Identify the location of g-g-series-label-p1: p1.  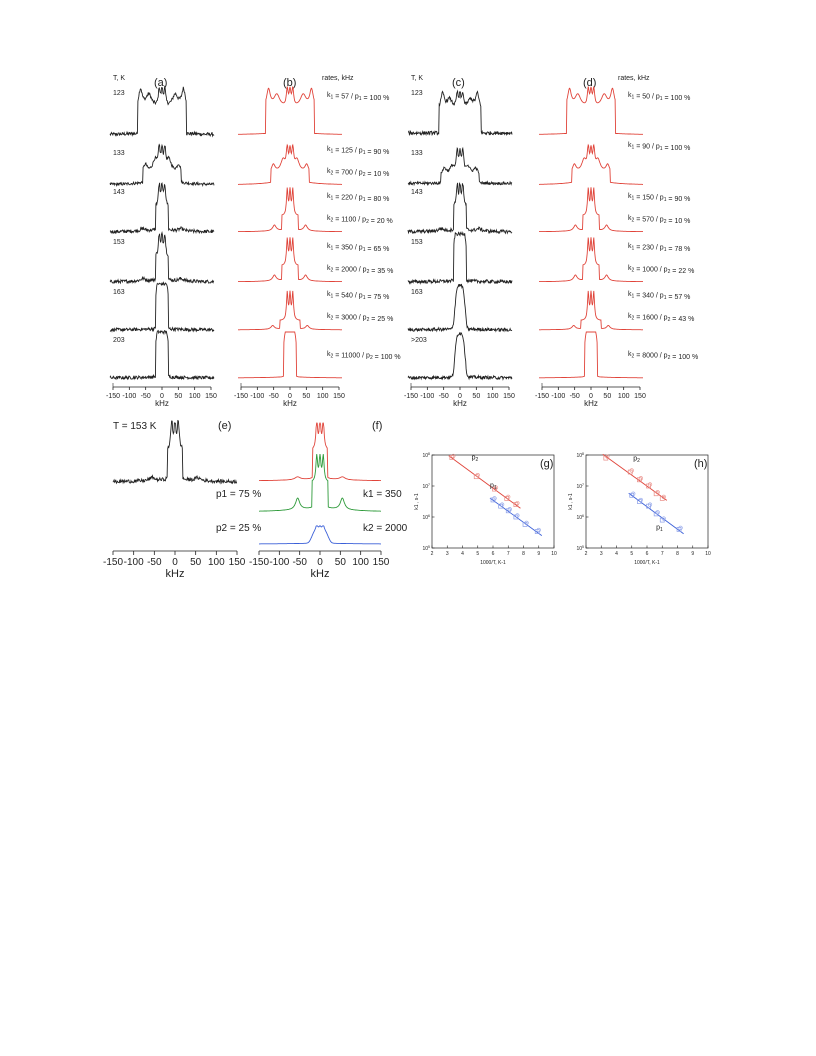
(493, 487).